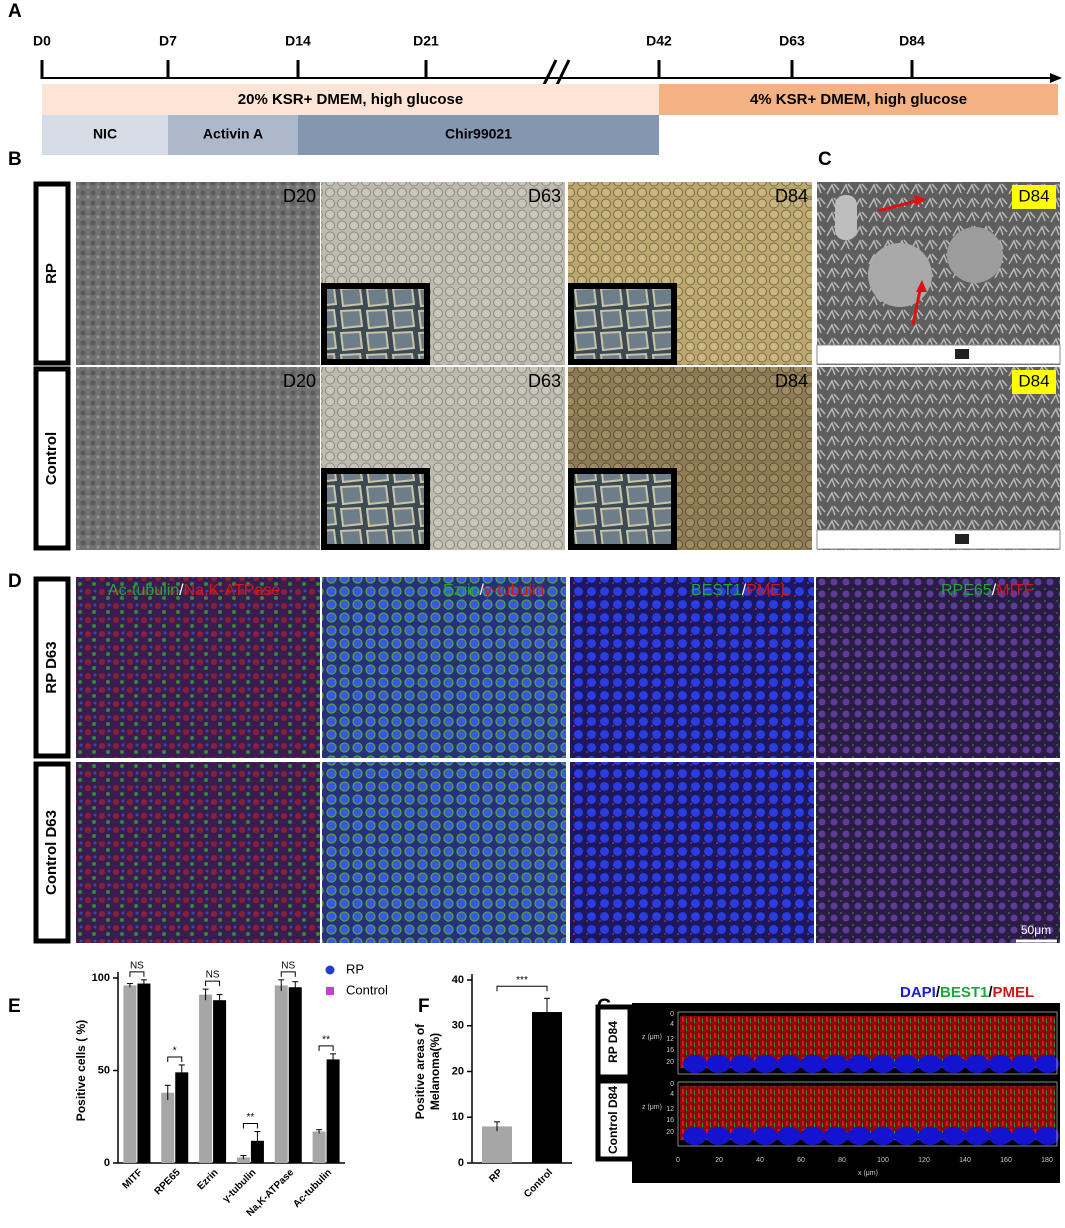 The image size is (1065, 1228). I want to click on day-badge, so click(1034, 382).